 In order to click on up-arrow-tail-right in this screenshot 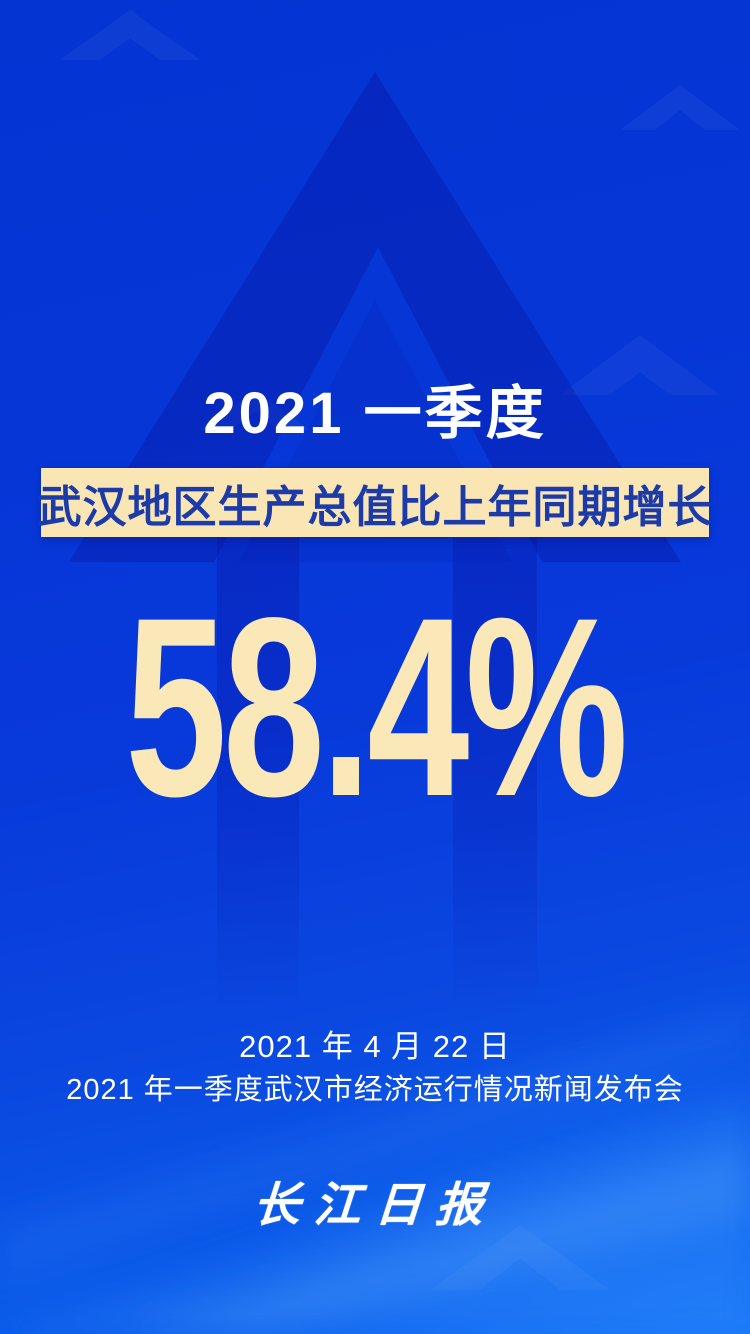, I will do `click(495, 775)`.